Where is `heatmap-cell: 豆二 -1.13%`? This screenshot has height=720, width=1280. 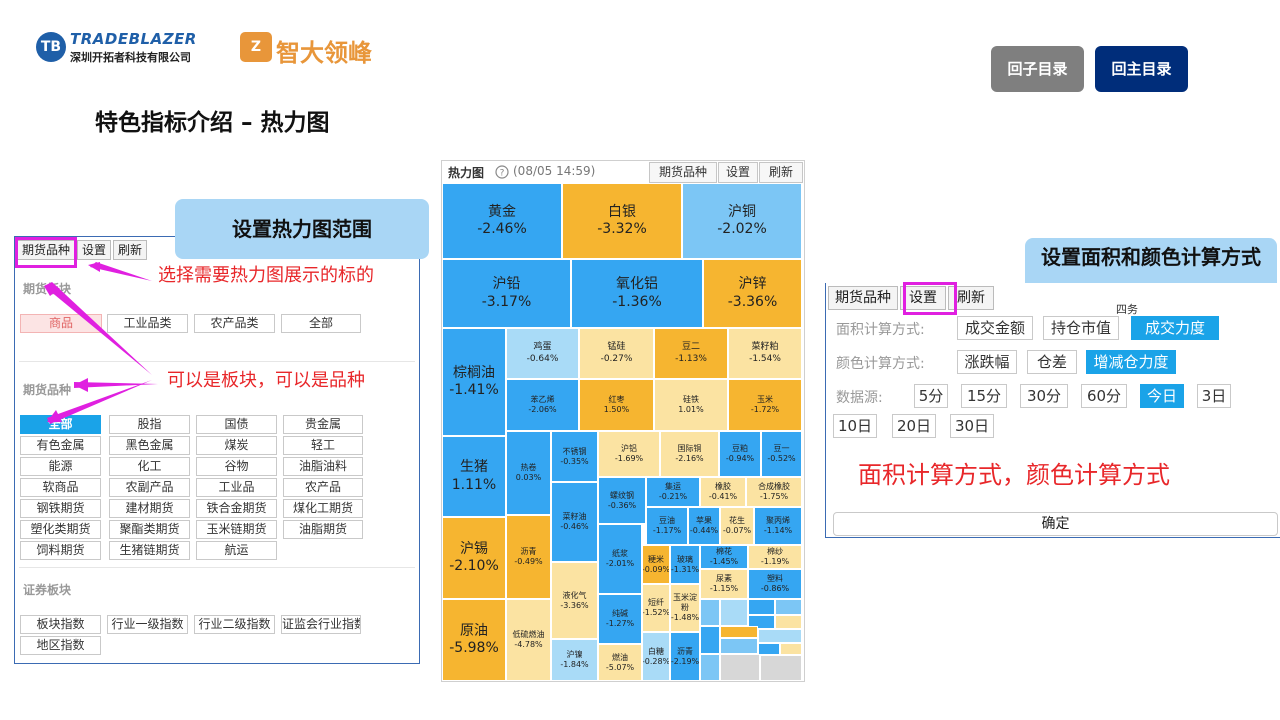
heatmap-cell: 豆二 -1.13% is located at coordinates (691, 353).